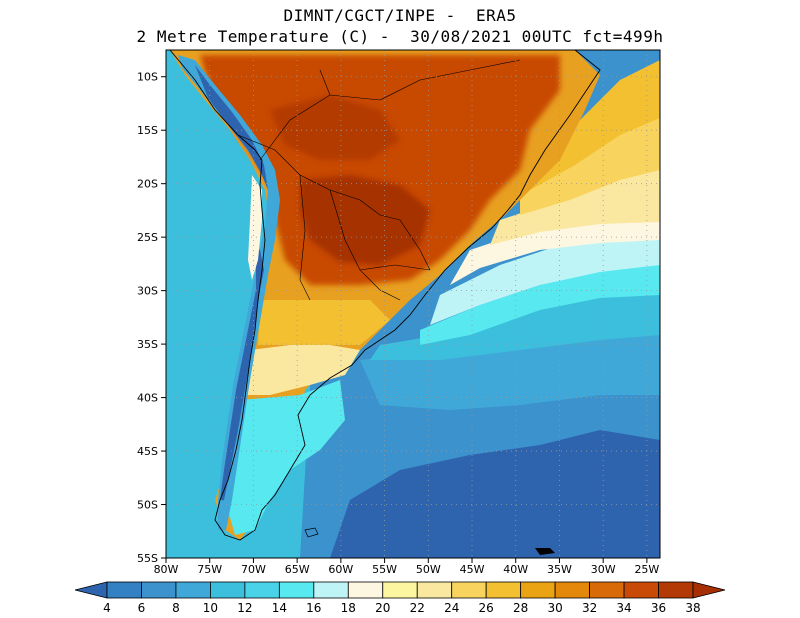 The width and height of the screenshot is (800, 618). I want to click on colorbar-label-6: 6, so click(142, 608).